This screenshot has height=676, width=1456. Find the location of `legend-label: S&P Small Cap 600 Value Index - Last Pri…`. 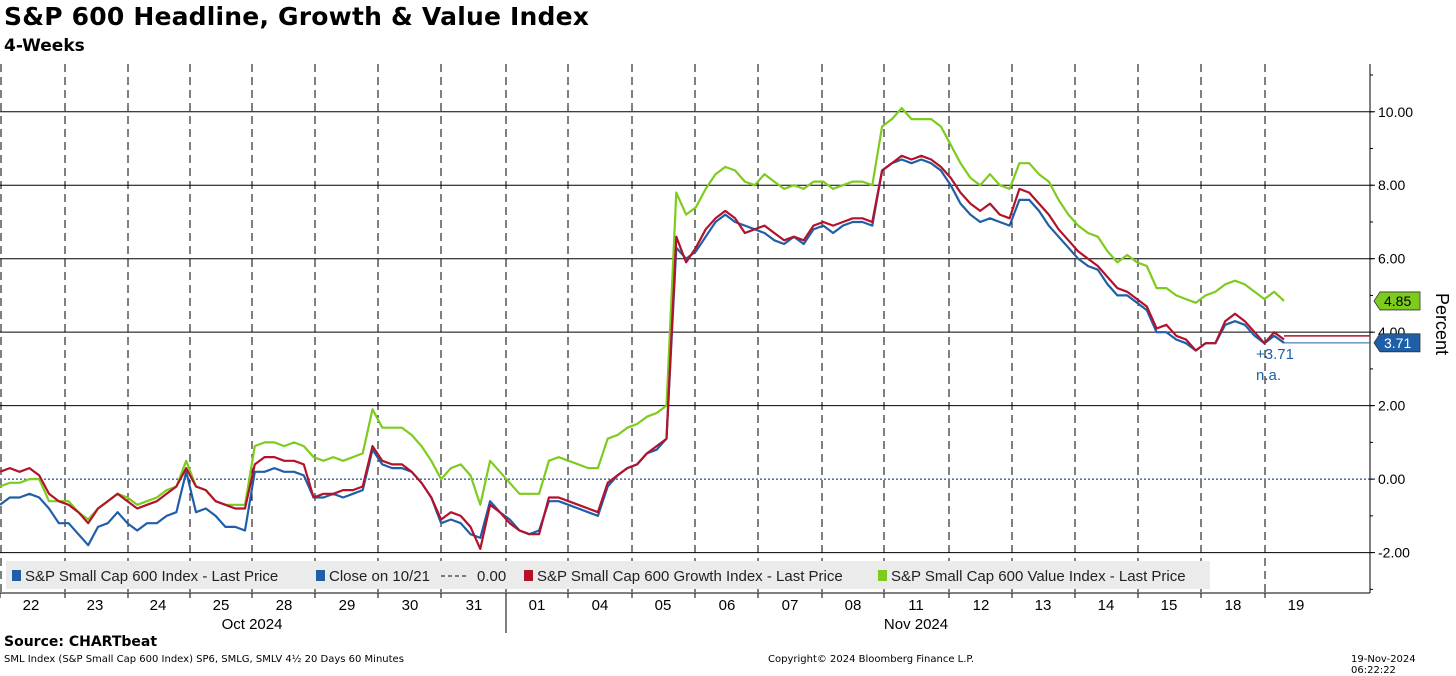

legend-label: S&P Small Cap 600 Value Index - Last Pri… is located at coordinates (1038, 576).